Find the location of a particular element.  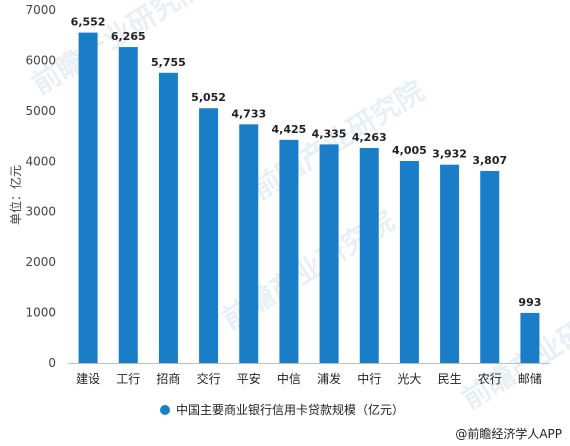

value-label: 4,335 is located at coordinates (329, 133).